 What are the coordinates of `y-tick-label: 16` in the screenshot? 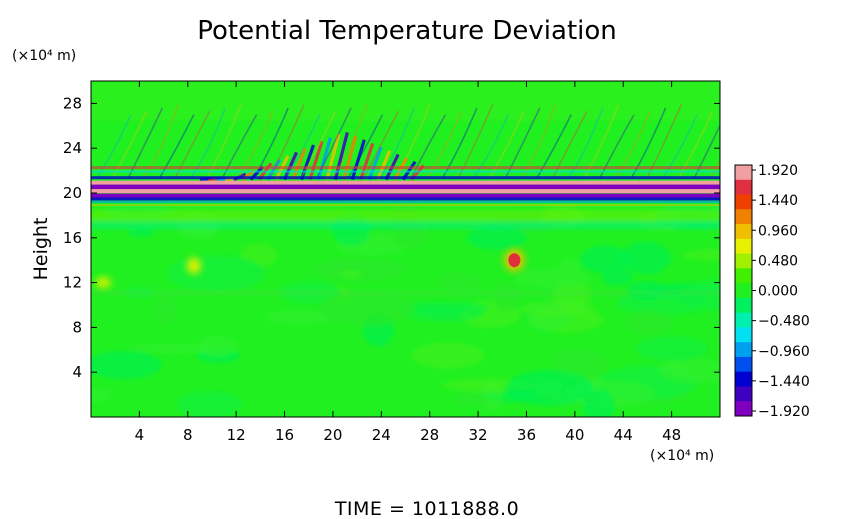 It's located at (72, 238).